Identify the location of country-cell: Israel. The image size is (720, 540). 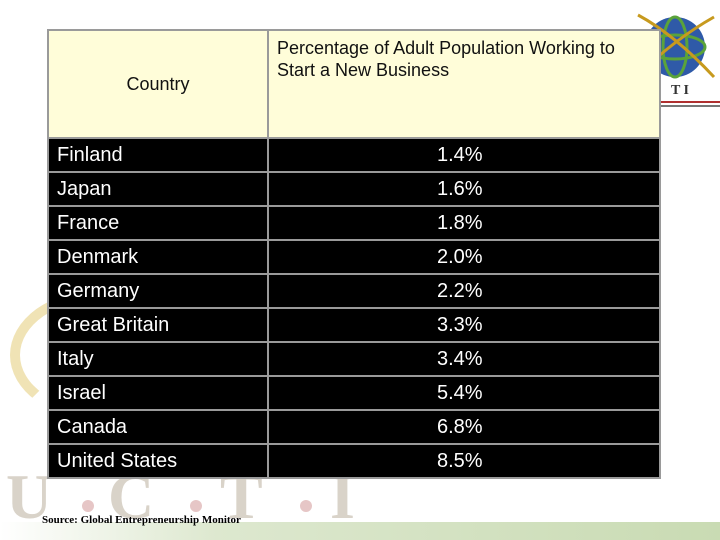
(158, 393).